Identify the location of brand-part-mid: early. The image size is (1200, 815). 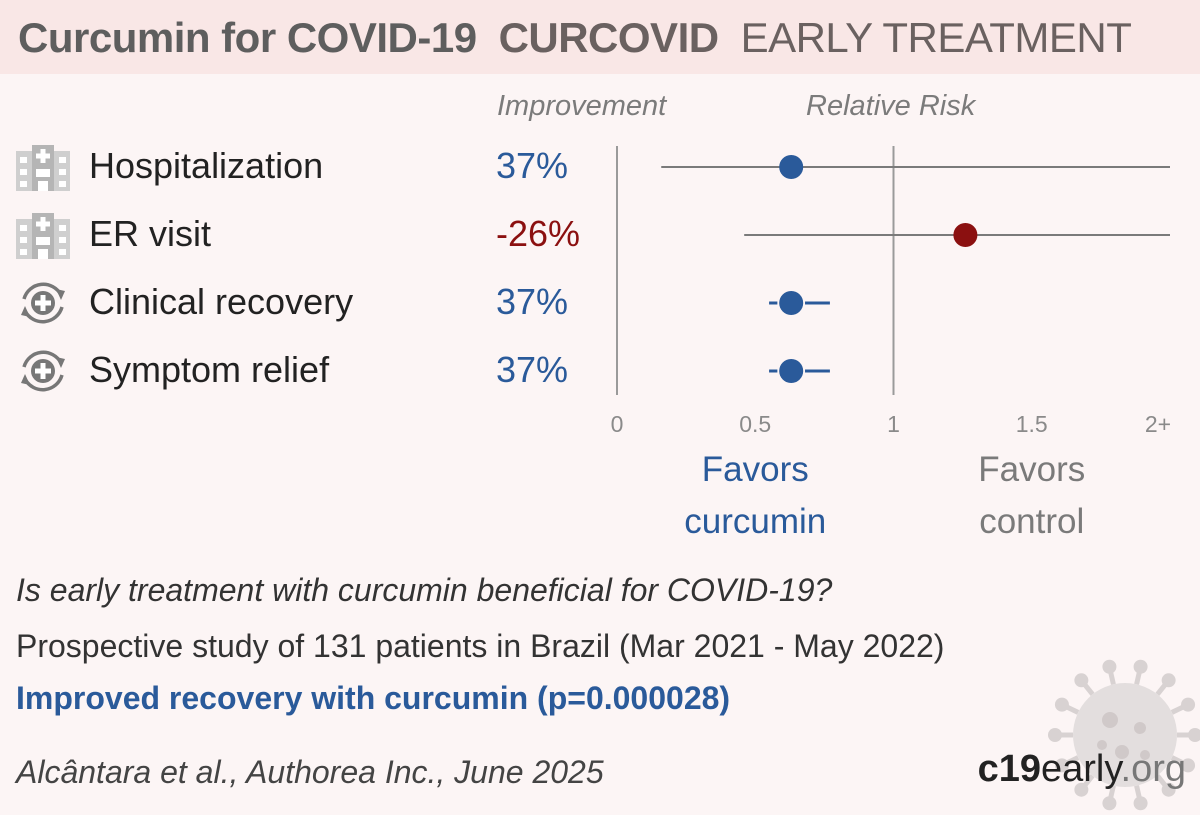
(1080, 769).